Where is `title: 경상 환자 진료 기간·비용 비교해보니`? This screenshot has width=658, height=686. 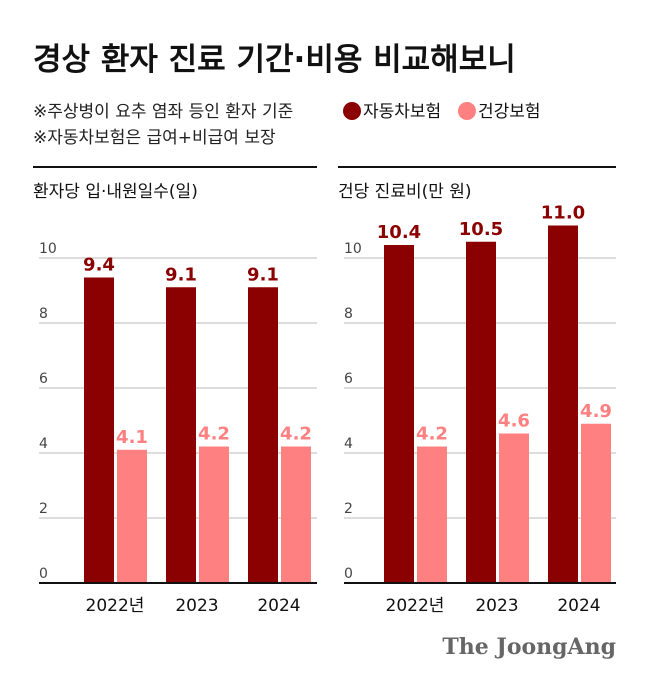
title: 경상 환자 진료 기간·비용 비교해보니 is located at coordinates (274, 60).